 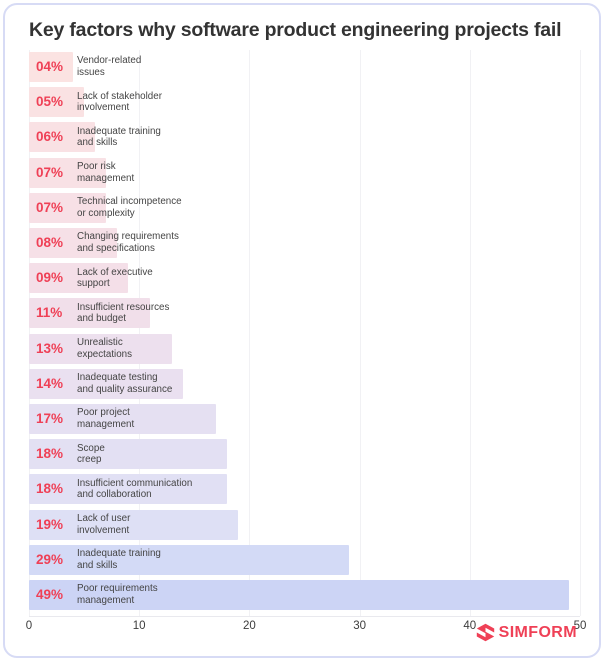 What do you see at coordinates (106, 213) in the screenshot?
I see `bar-category-label-line2: or complexity` at bounding box center [106, 213].